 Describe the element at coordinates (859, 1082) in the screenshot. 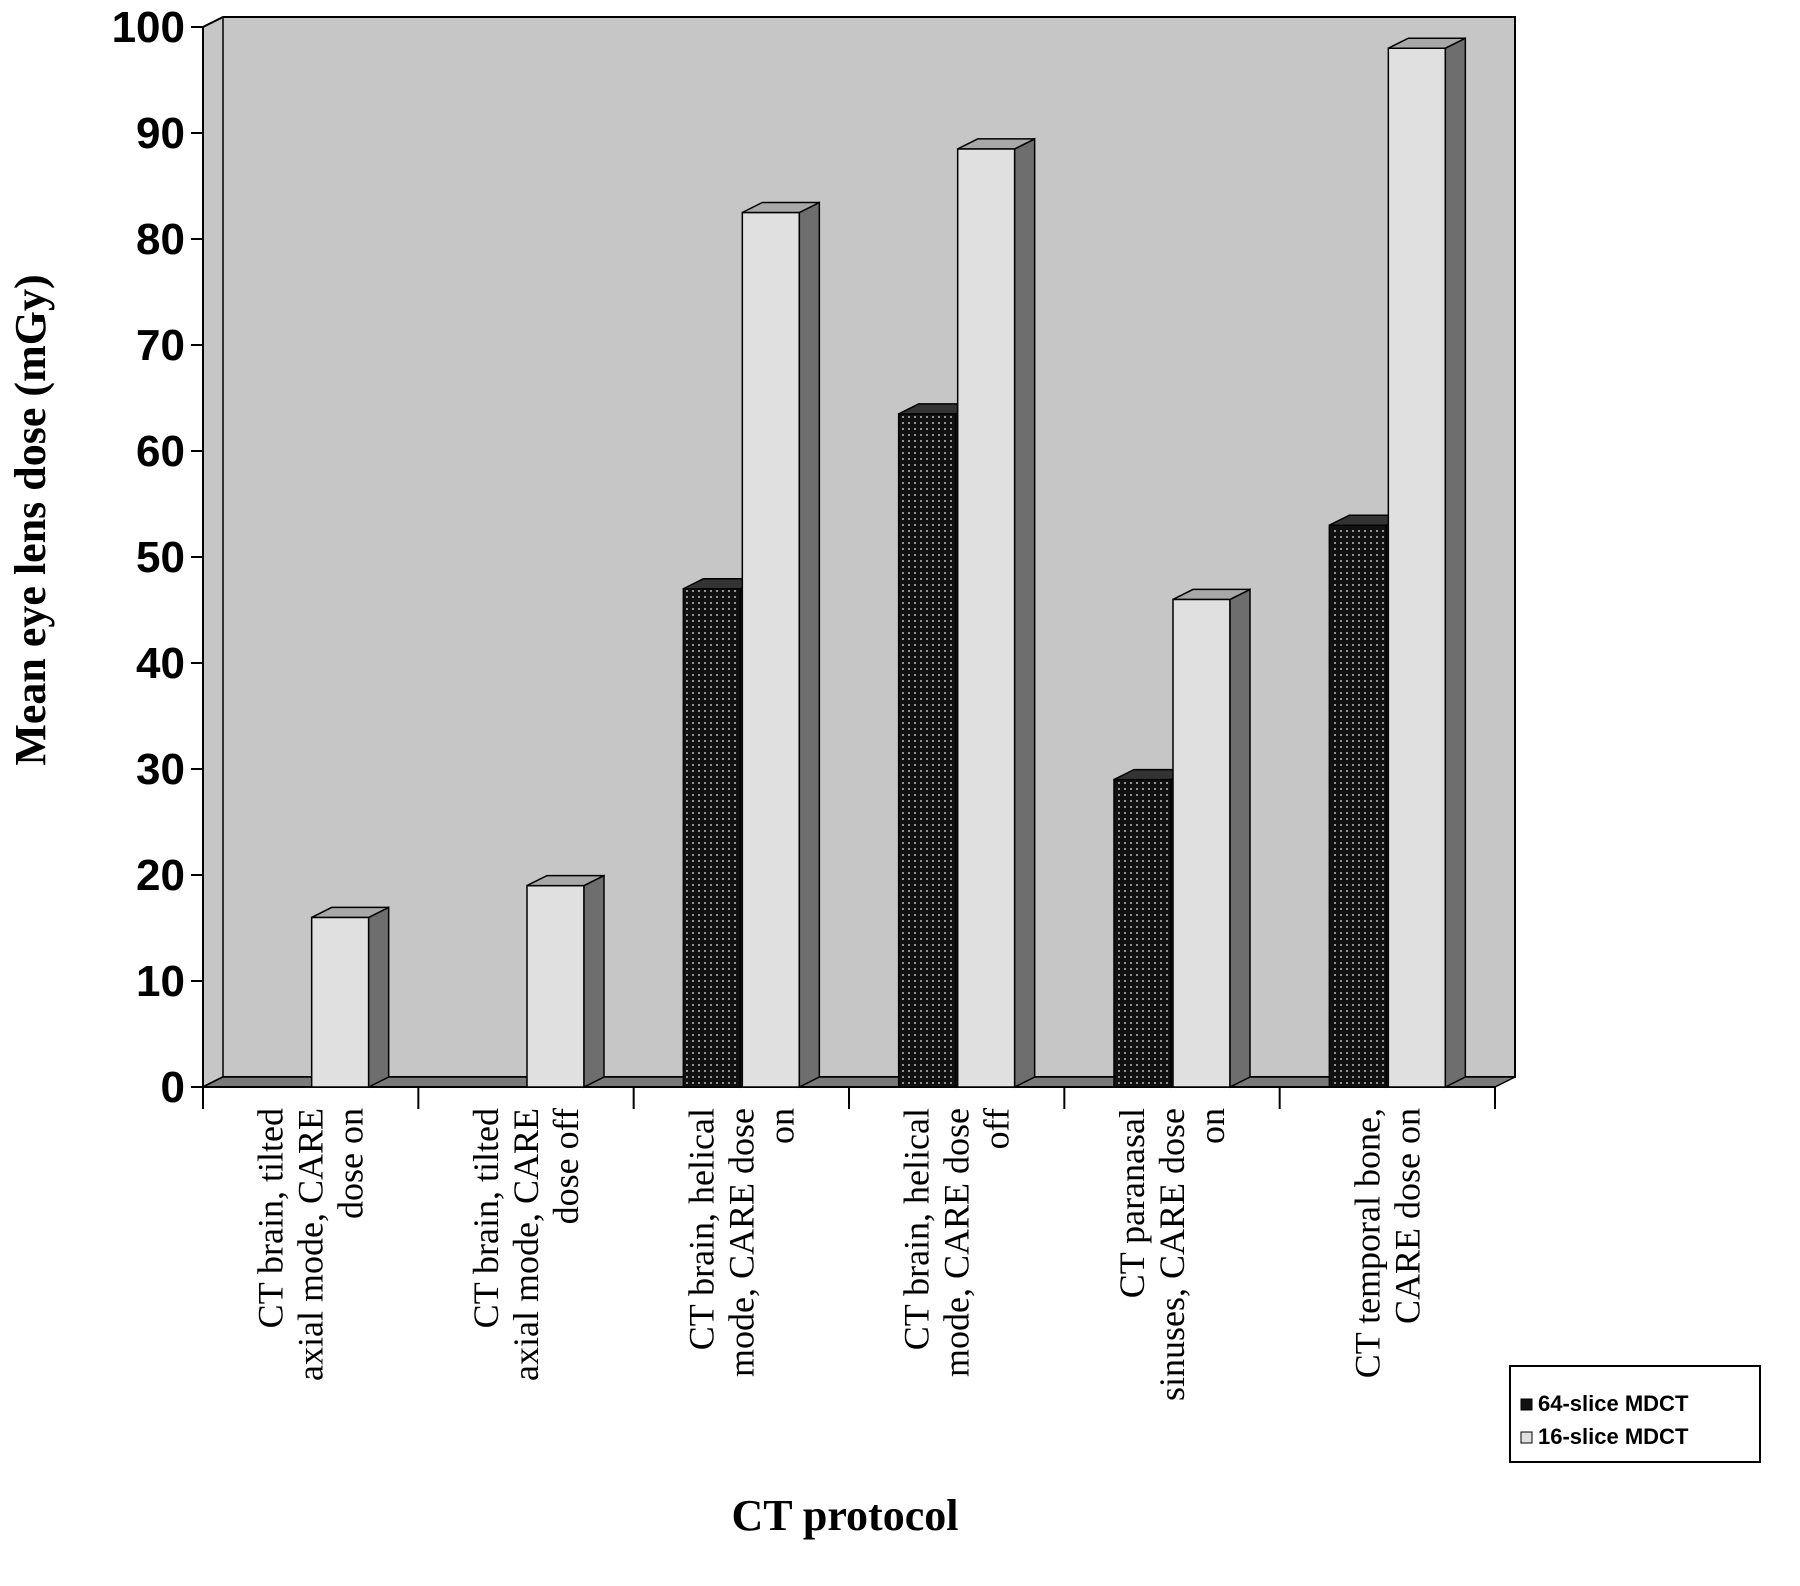

I see `floor` at that location.